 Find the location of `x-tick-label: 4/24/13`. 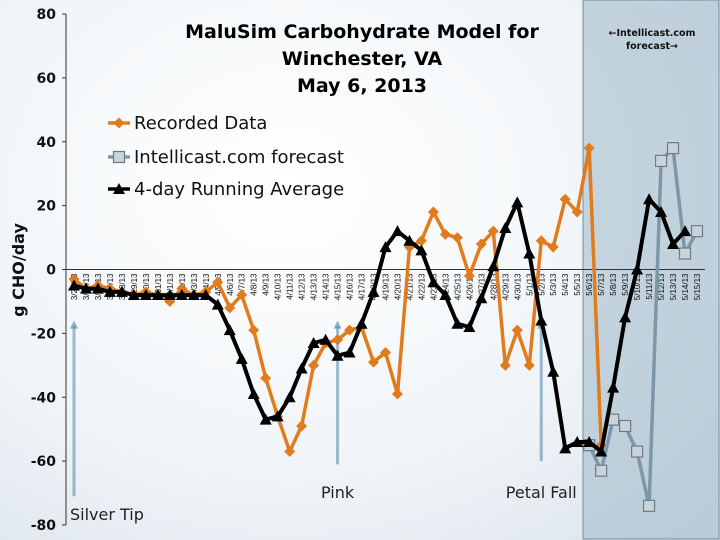

x-tick-label: 4/24/13 is located at coordinates (445, 286).